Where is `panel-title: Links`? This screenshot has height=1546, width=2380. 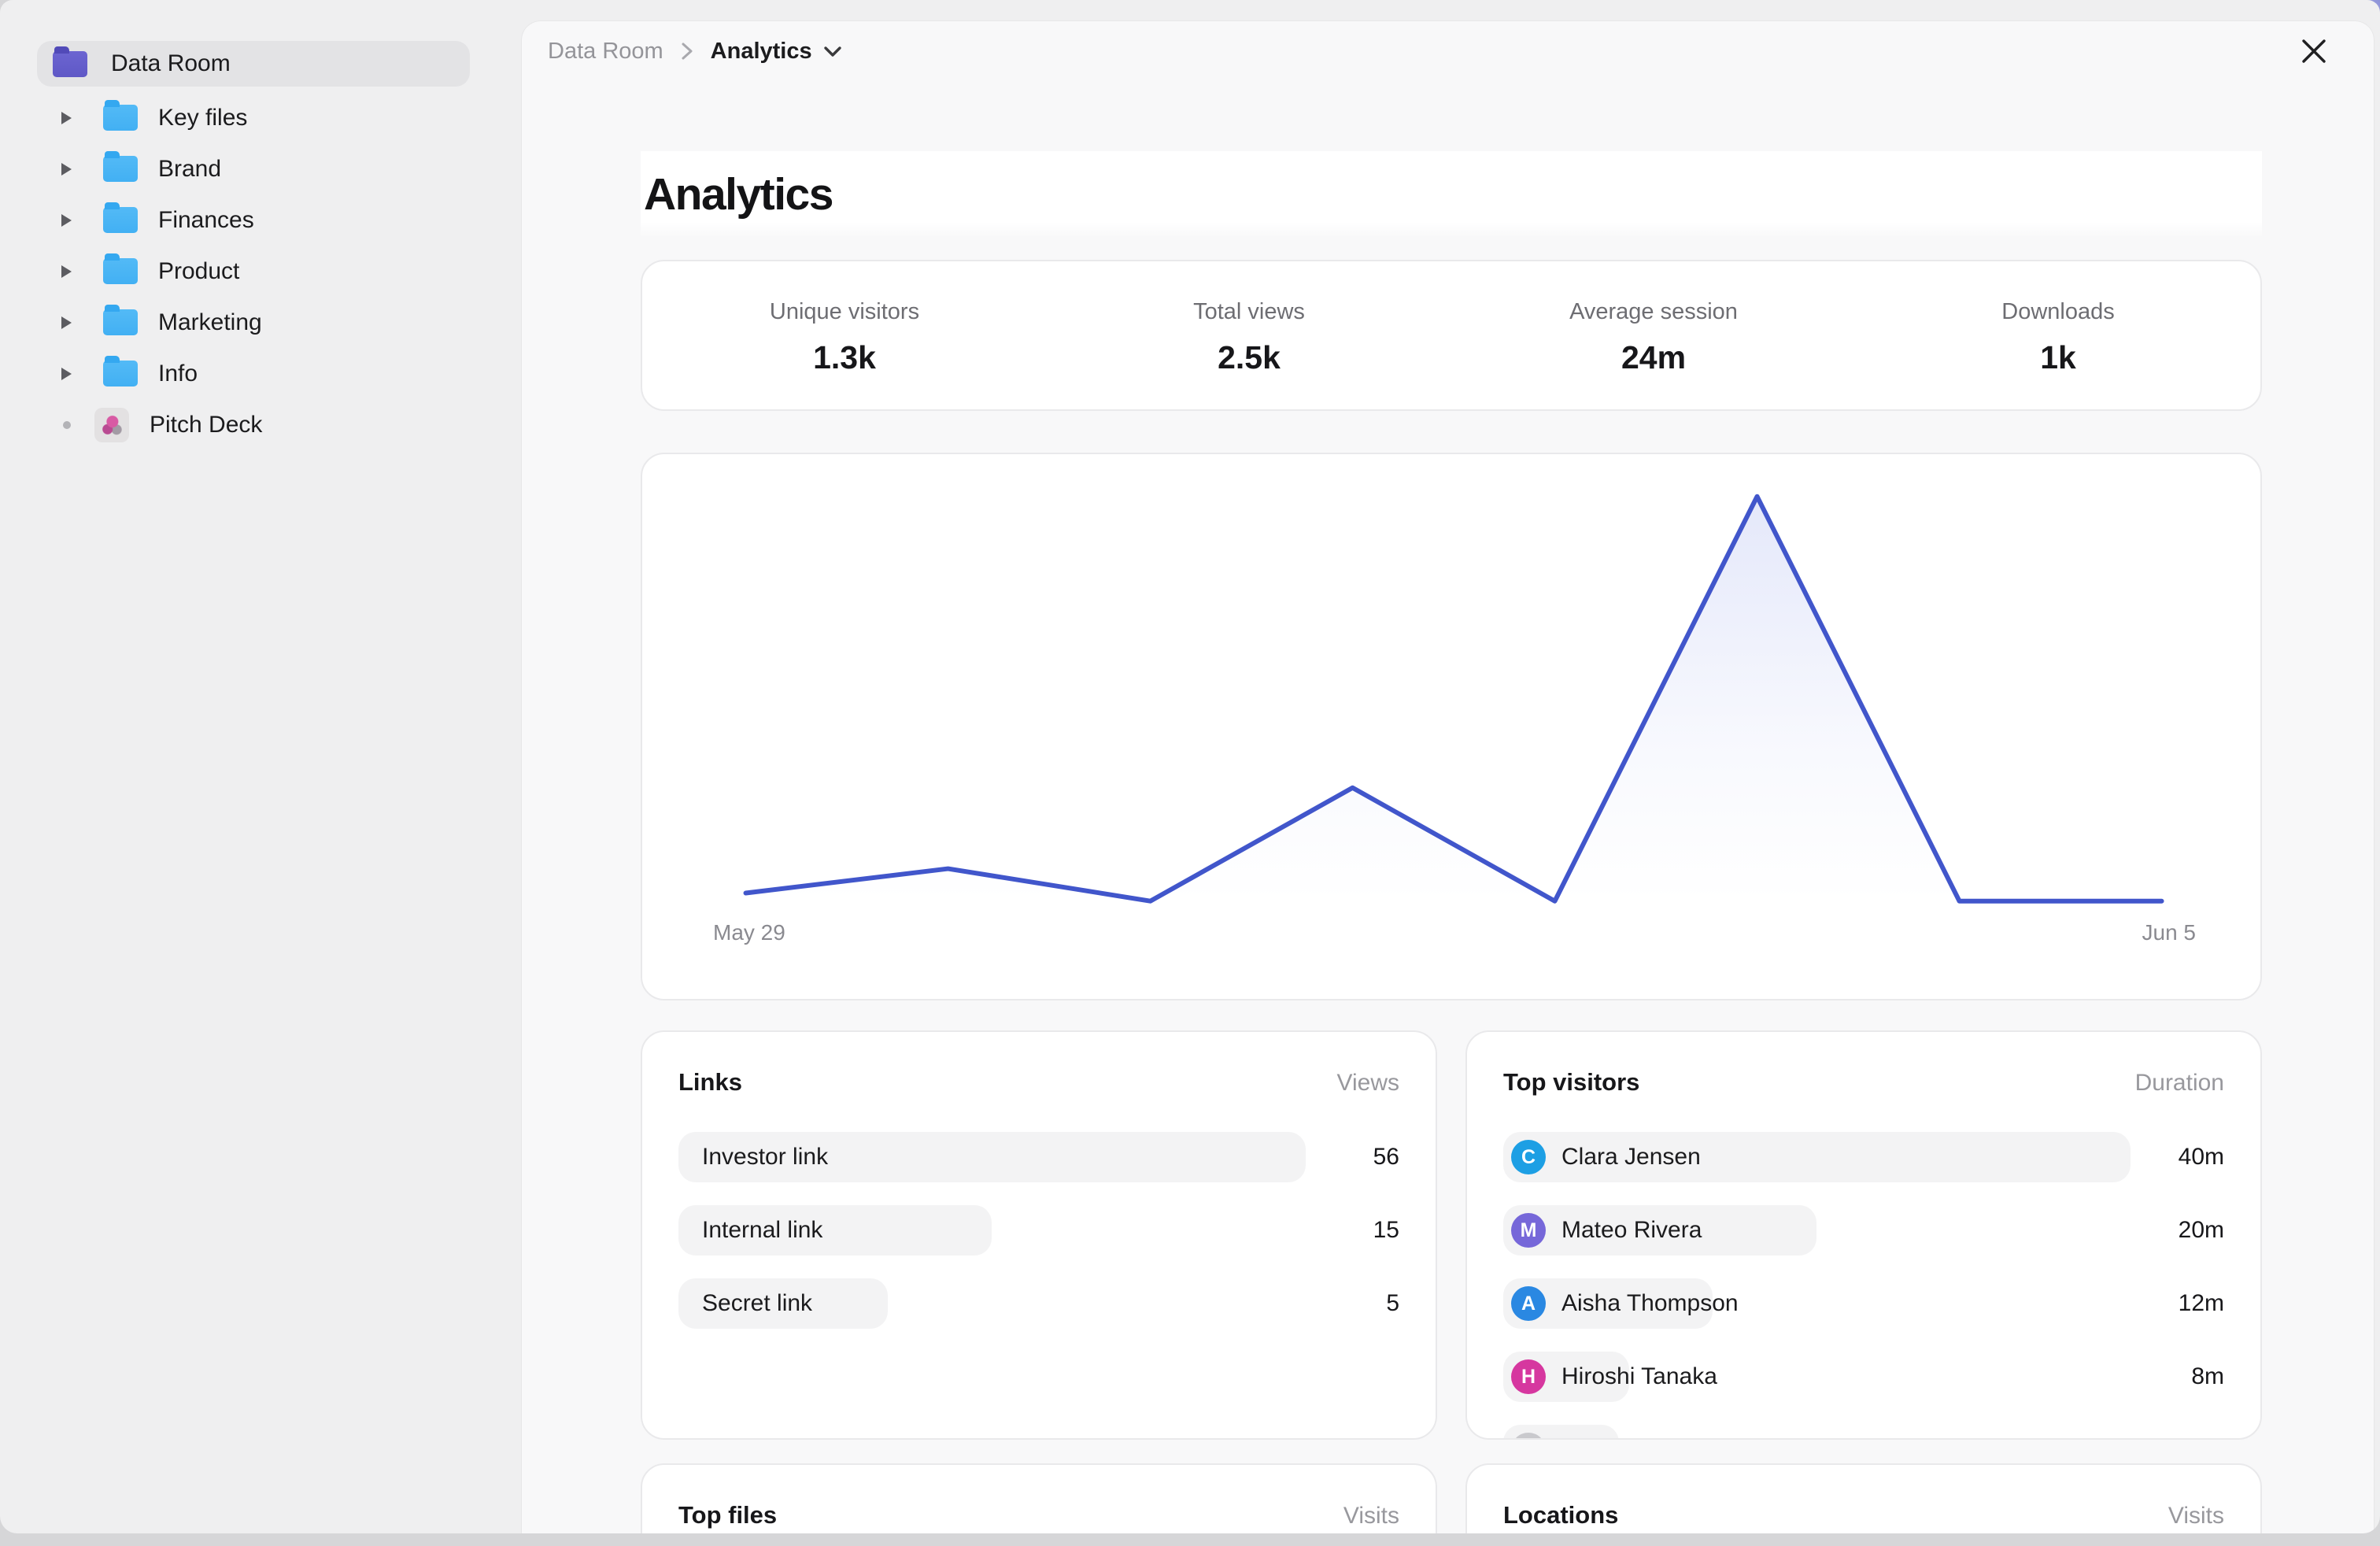 panel-title: Links is located at coordinates (710, 1082).